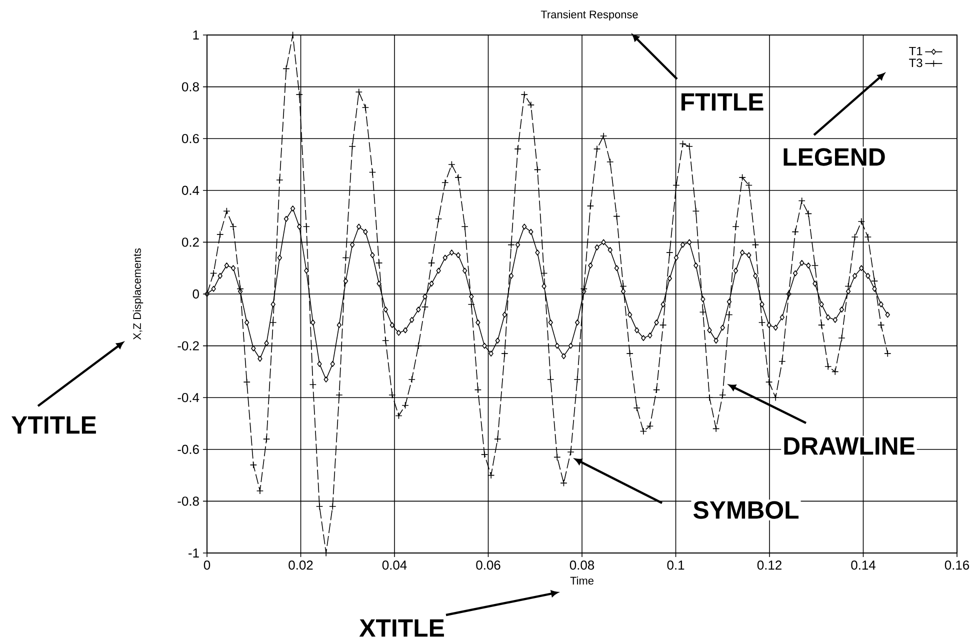 This screenshot has width=976, height=640. What do you see at coordinates (675, 565) in the screenshot?
I see `x-tick-label: 0.1` at bounding box center [675, 565].